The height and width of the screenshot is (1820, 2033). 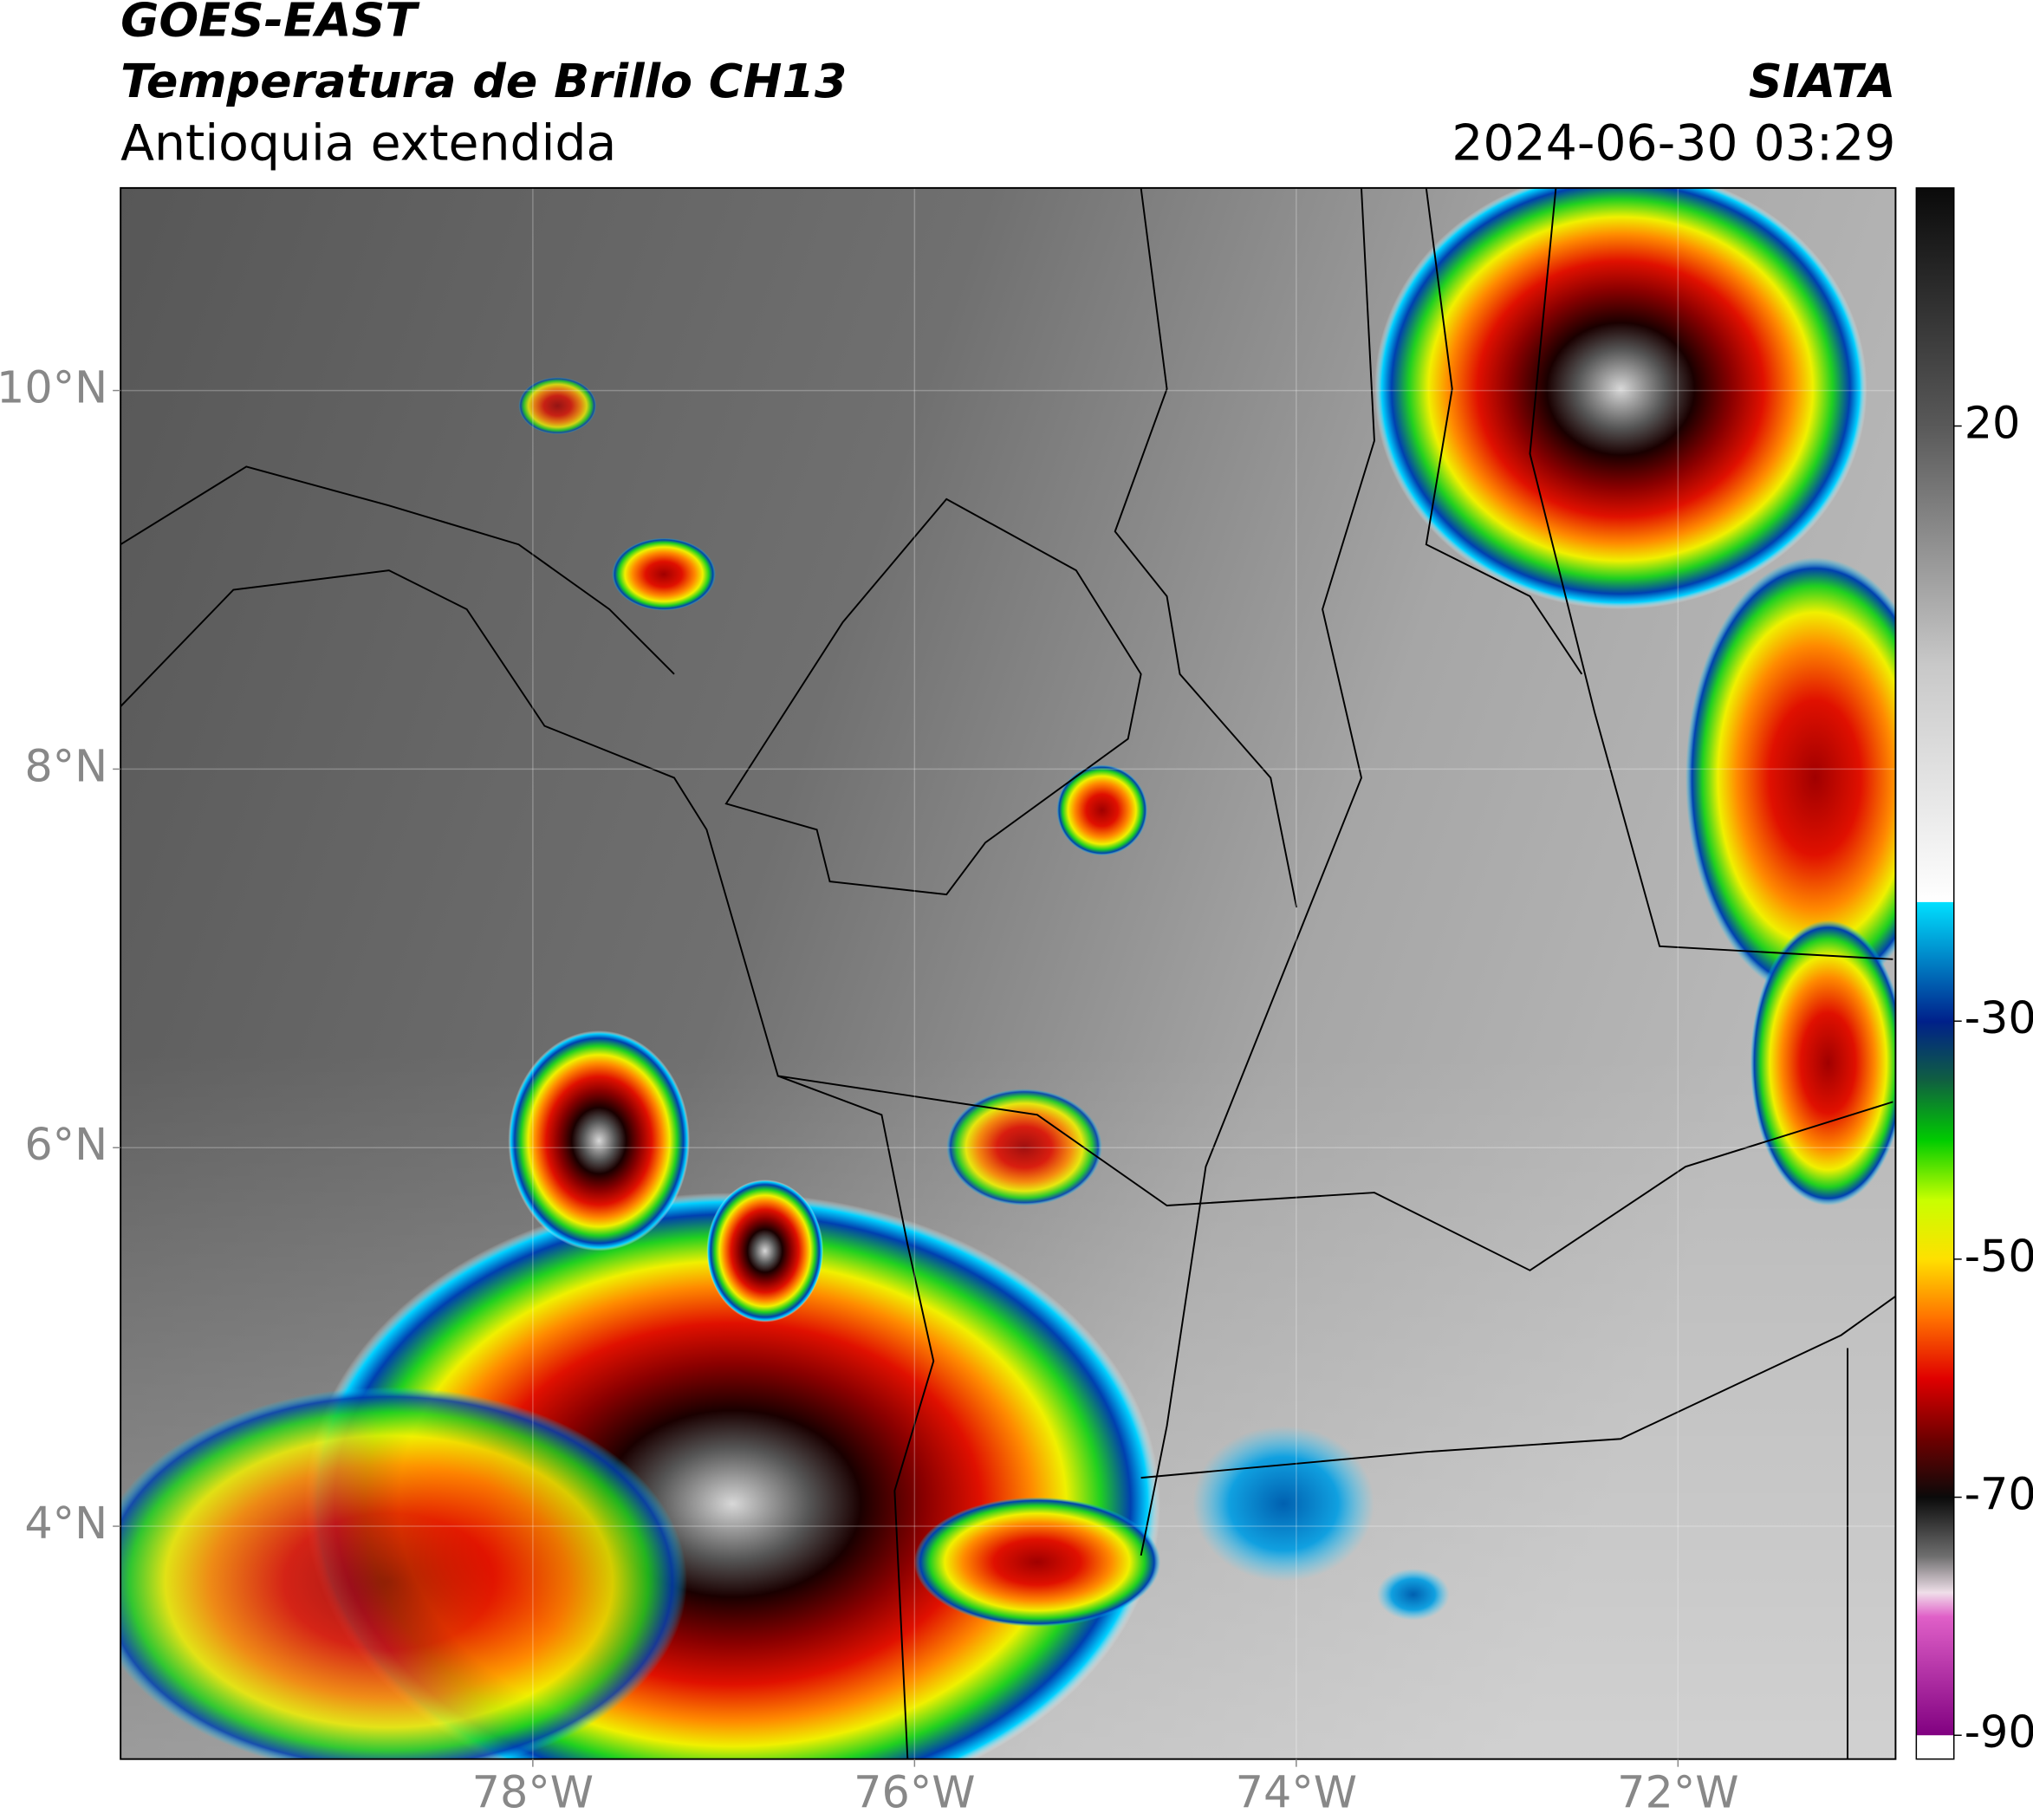 I want to click on y-tick-label: 8°N, so click(x=65, y=765).